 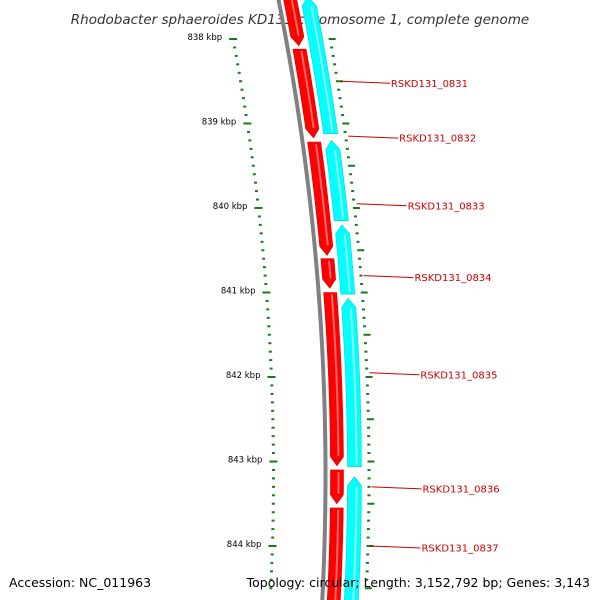 I want to click on gene-label-group: RSKD131_0831, so click(x=403, y=84).